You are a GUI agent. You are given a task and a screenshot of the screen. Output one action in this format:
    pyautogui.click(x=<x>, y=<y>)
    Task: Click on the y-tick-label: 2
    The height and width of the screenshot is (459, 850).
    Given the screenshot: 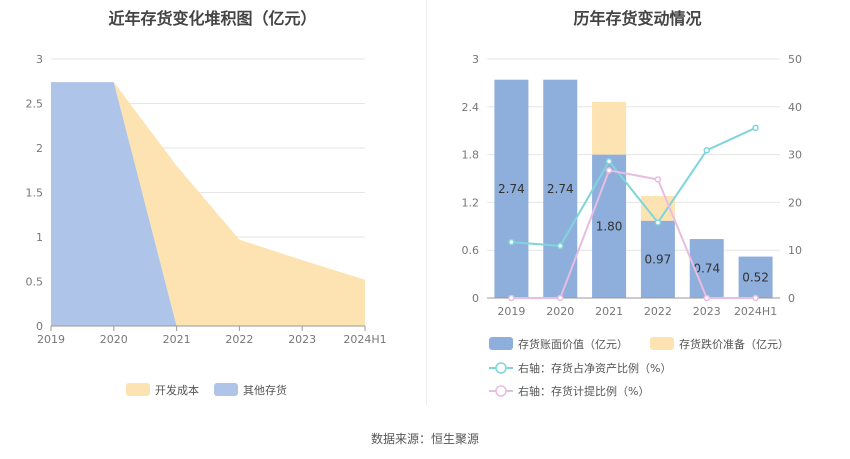 What is the action you would take?
    pyautogui.click(x=39, y=148)
    